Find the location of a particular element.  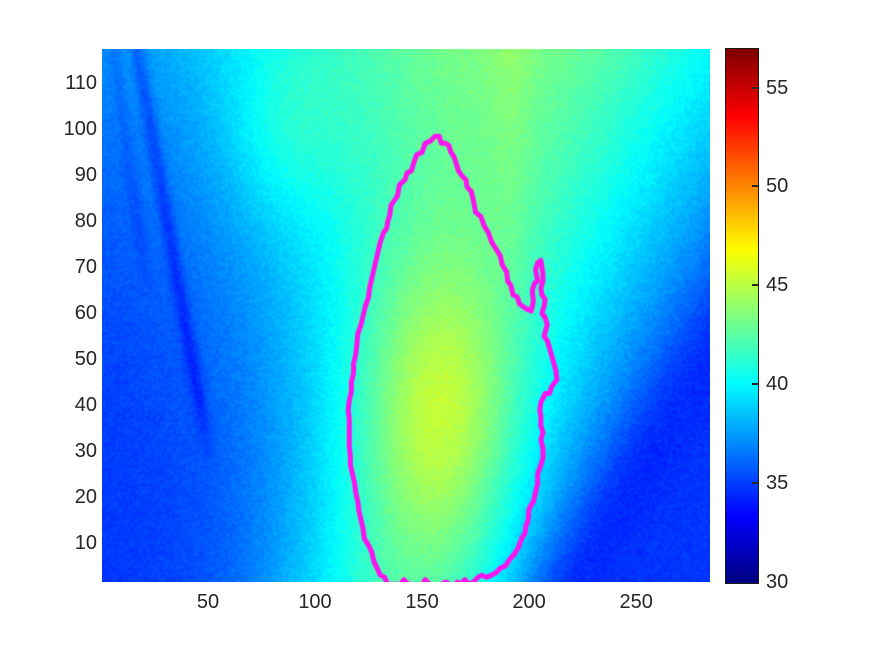

colorbar-tick-label: 45 is located at coordinates (777, 285).